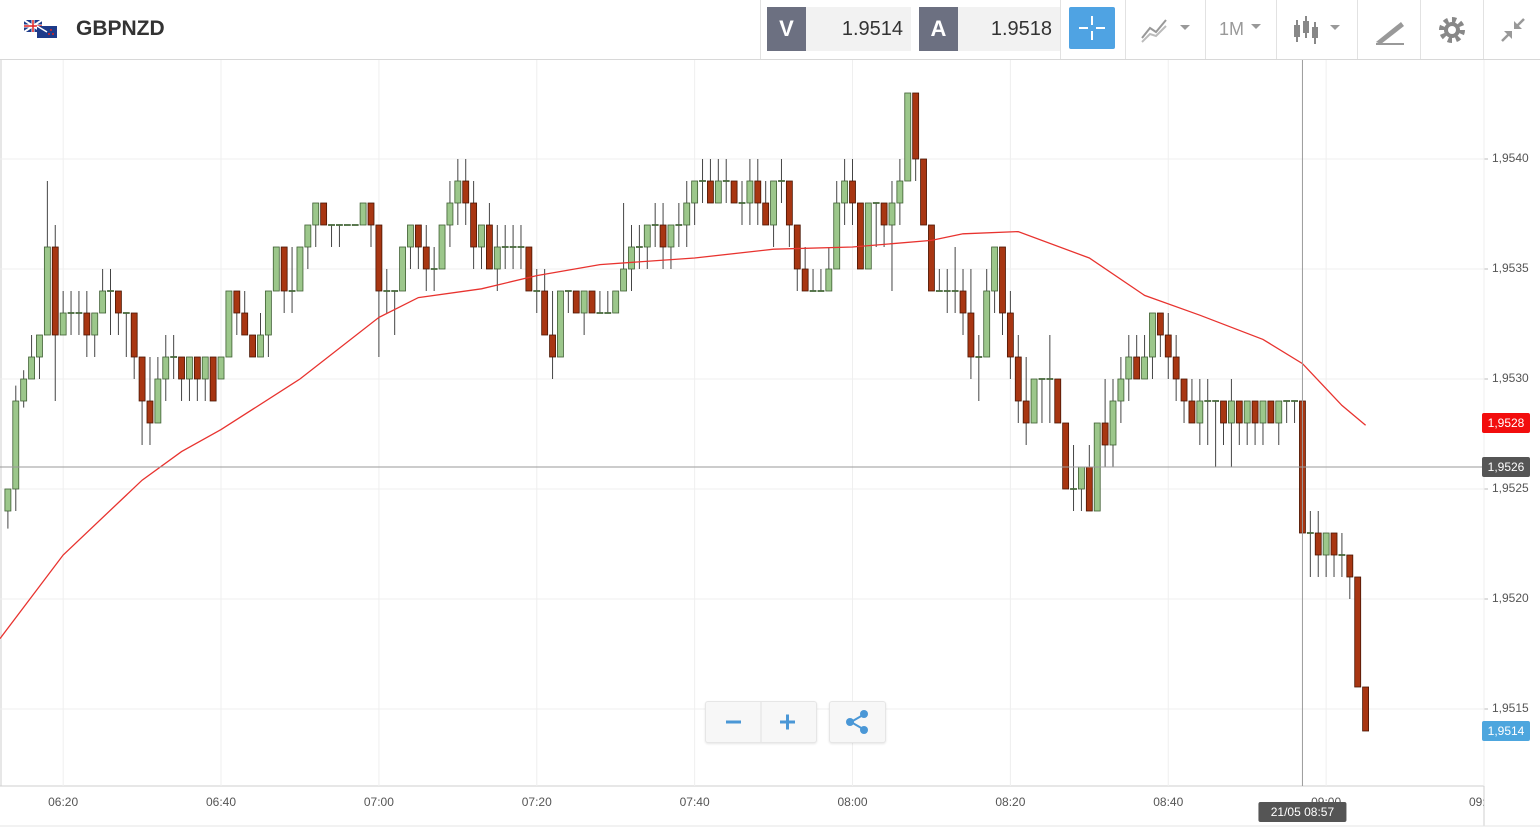 Image resolution: width=1540 pixels, height=831 pixels. Describe the element at coordinates (761, 722) in the screenshot. I see `zoom-buttons` at that location.